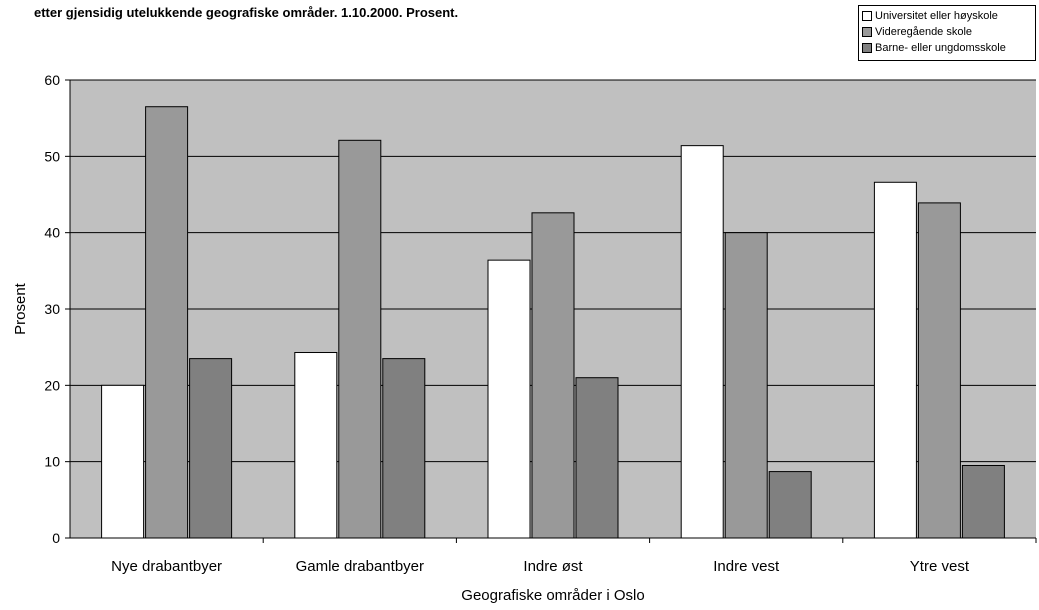 The width and height of the screenshot is (1039, 610). I want to click on legend-swatch-videregaende, so click(867, 32).